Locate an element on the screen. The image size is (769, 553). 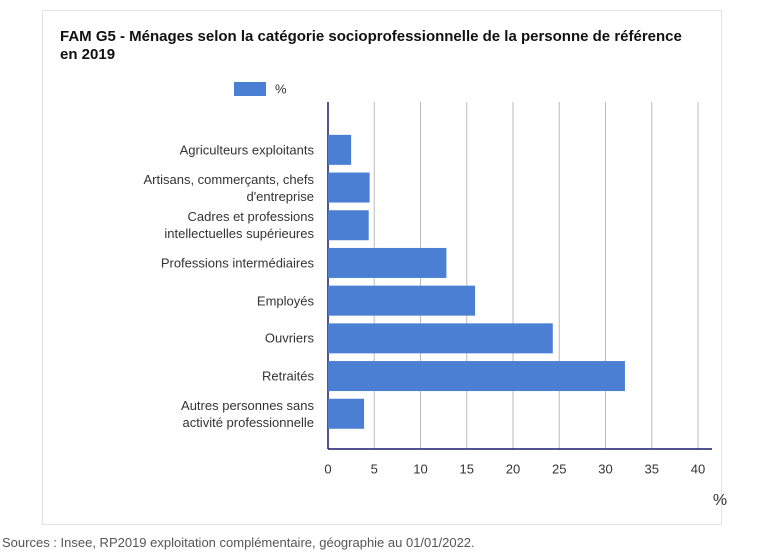
x-axis-label: % is located at coordinates (720, 500).